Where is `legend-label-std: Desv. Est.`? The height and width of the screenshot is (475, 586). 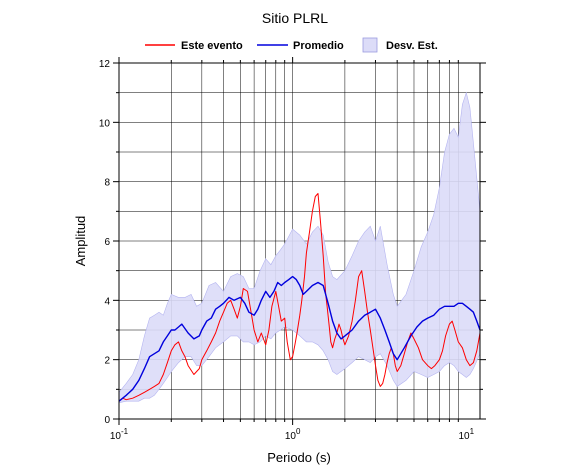 legend-label-std: Desv. Est. is located at coordinates (412, 46).